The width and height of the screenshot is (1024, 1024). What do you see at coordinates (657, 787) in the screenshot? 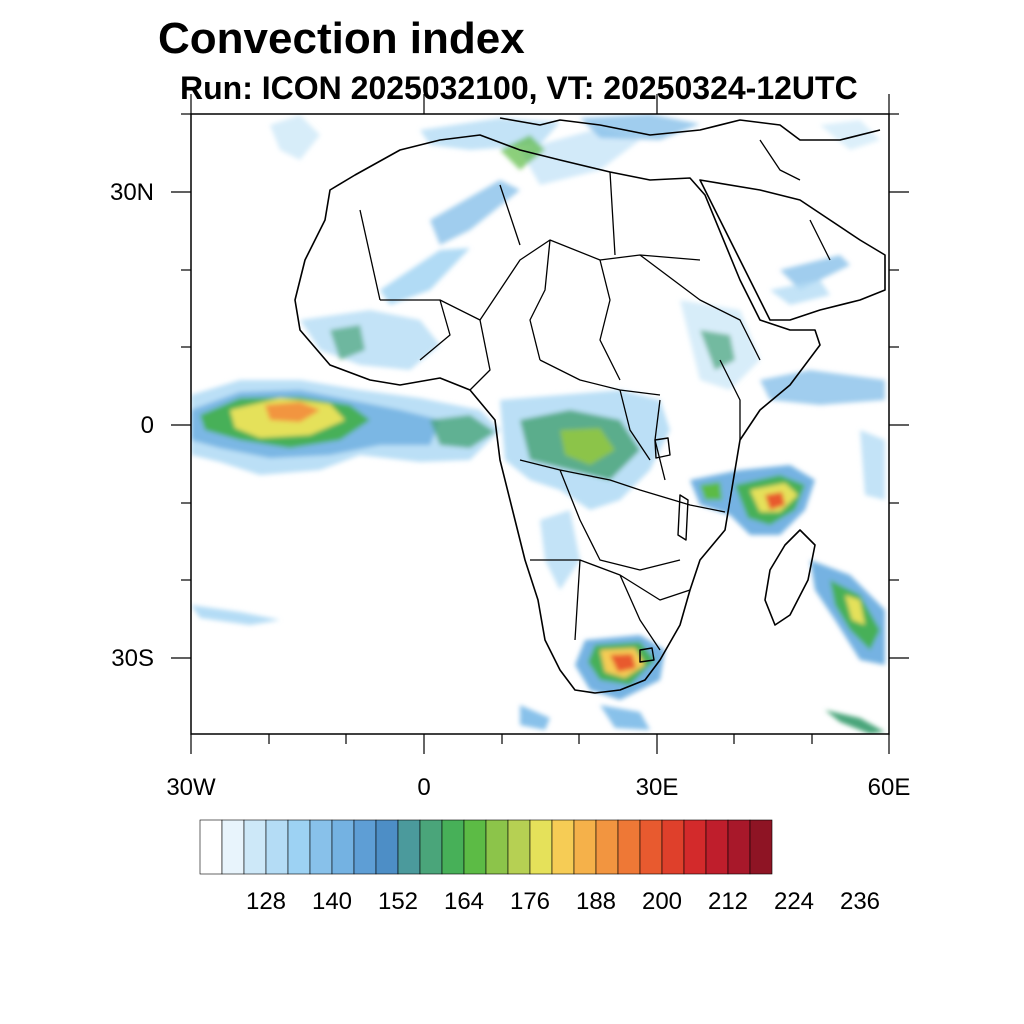
I see `lon-label-30e: 30E` at bounding box center [657, 787].